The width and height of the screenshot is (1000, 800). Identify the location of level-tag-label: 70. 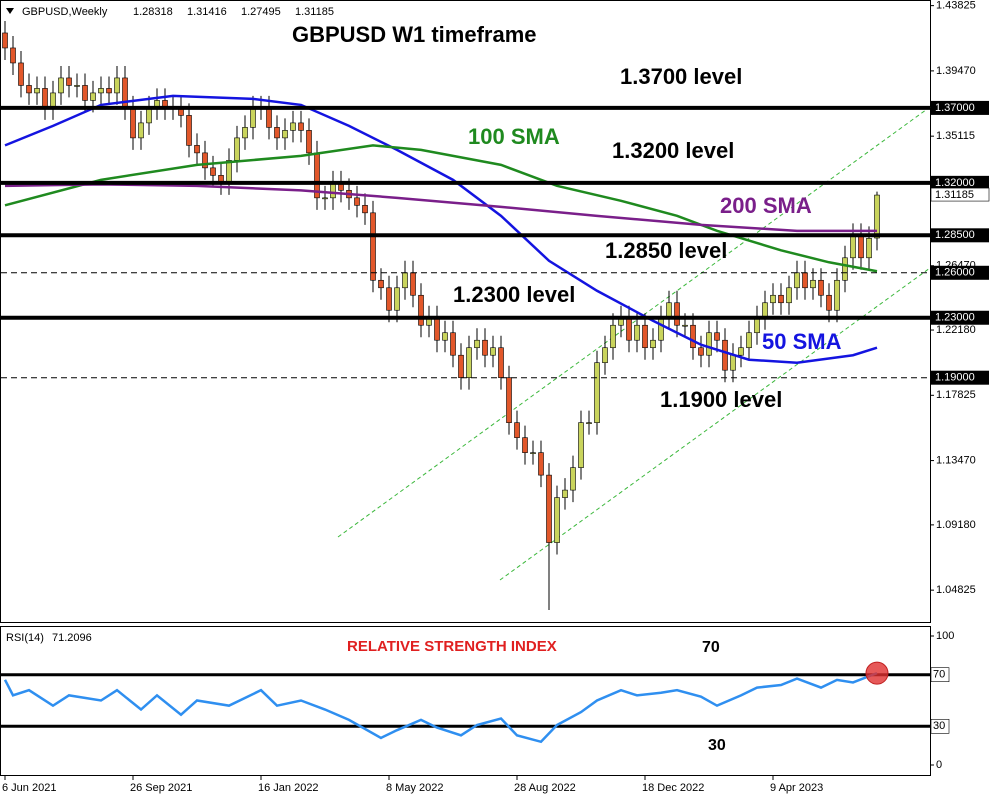
(939, 675).